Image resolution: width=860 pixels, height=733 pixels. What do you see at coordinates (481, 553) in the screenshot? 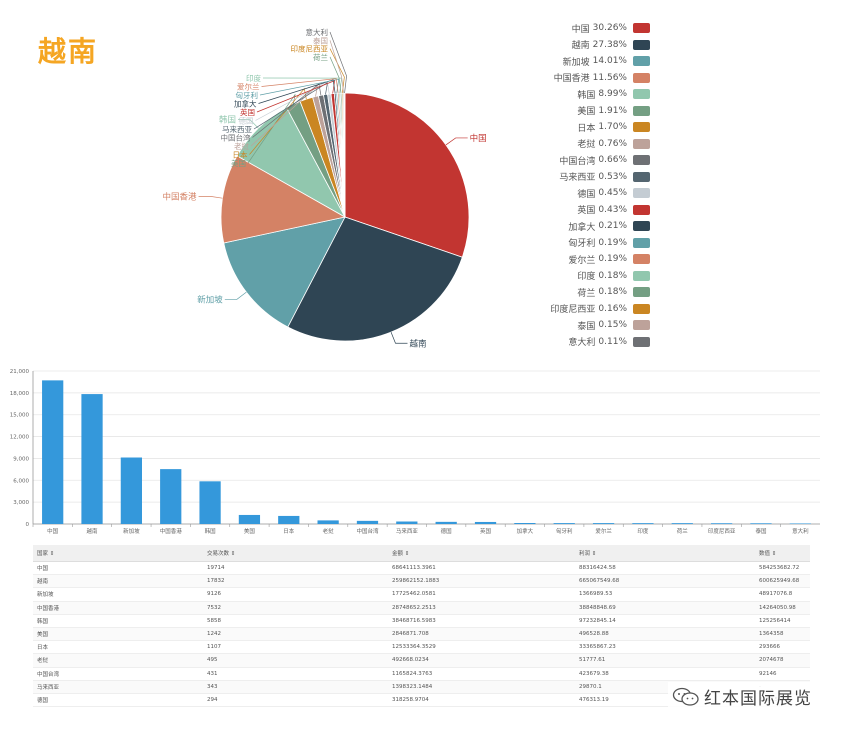
I see `column-header-amount: 金额 ⇕` at bounding box center [481, 553].